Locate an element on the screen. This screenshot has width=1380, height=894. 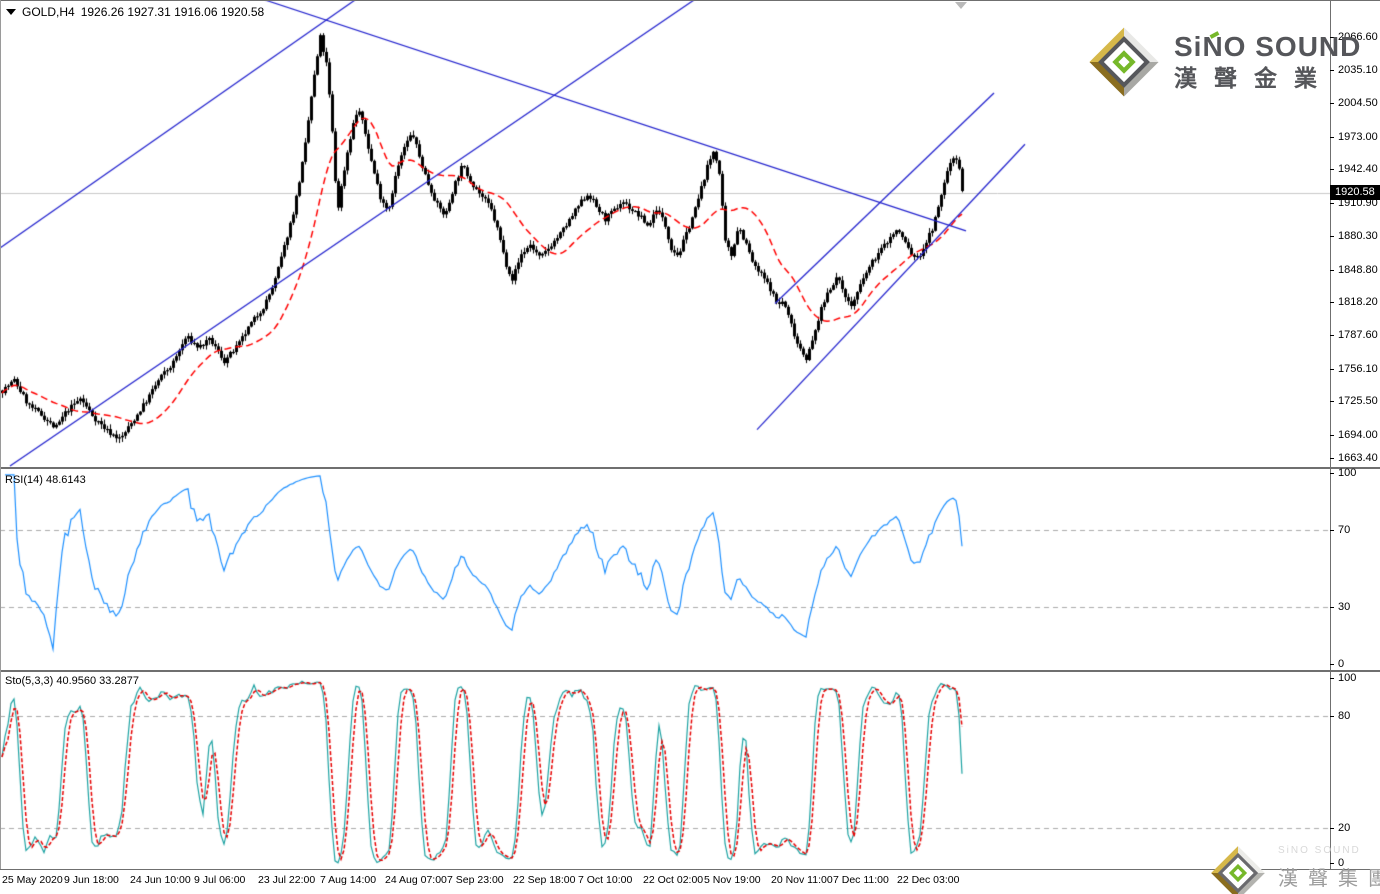
price-tick-label: 1880.30 is located at coordinates (1358, 235).